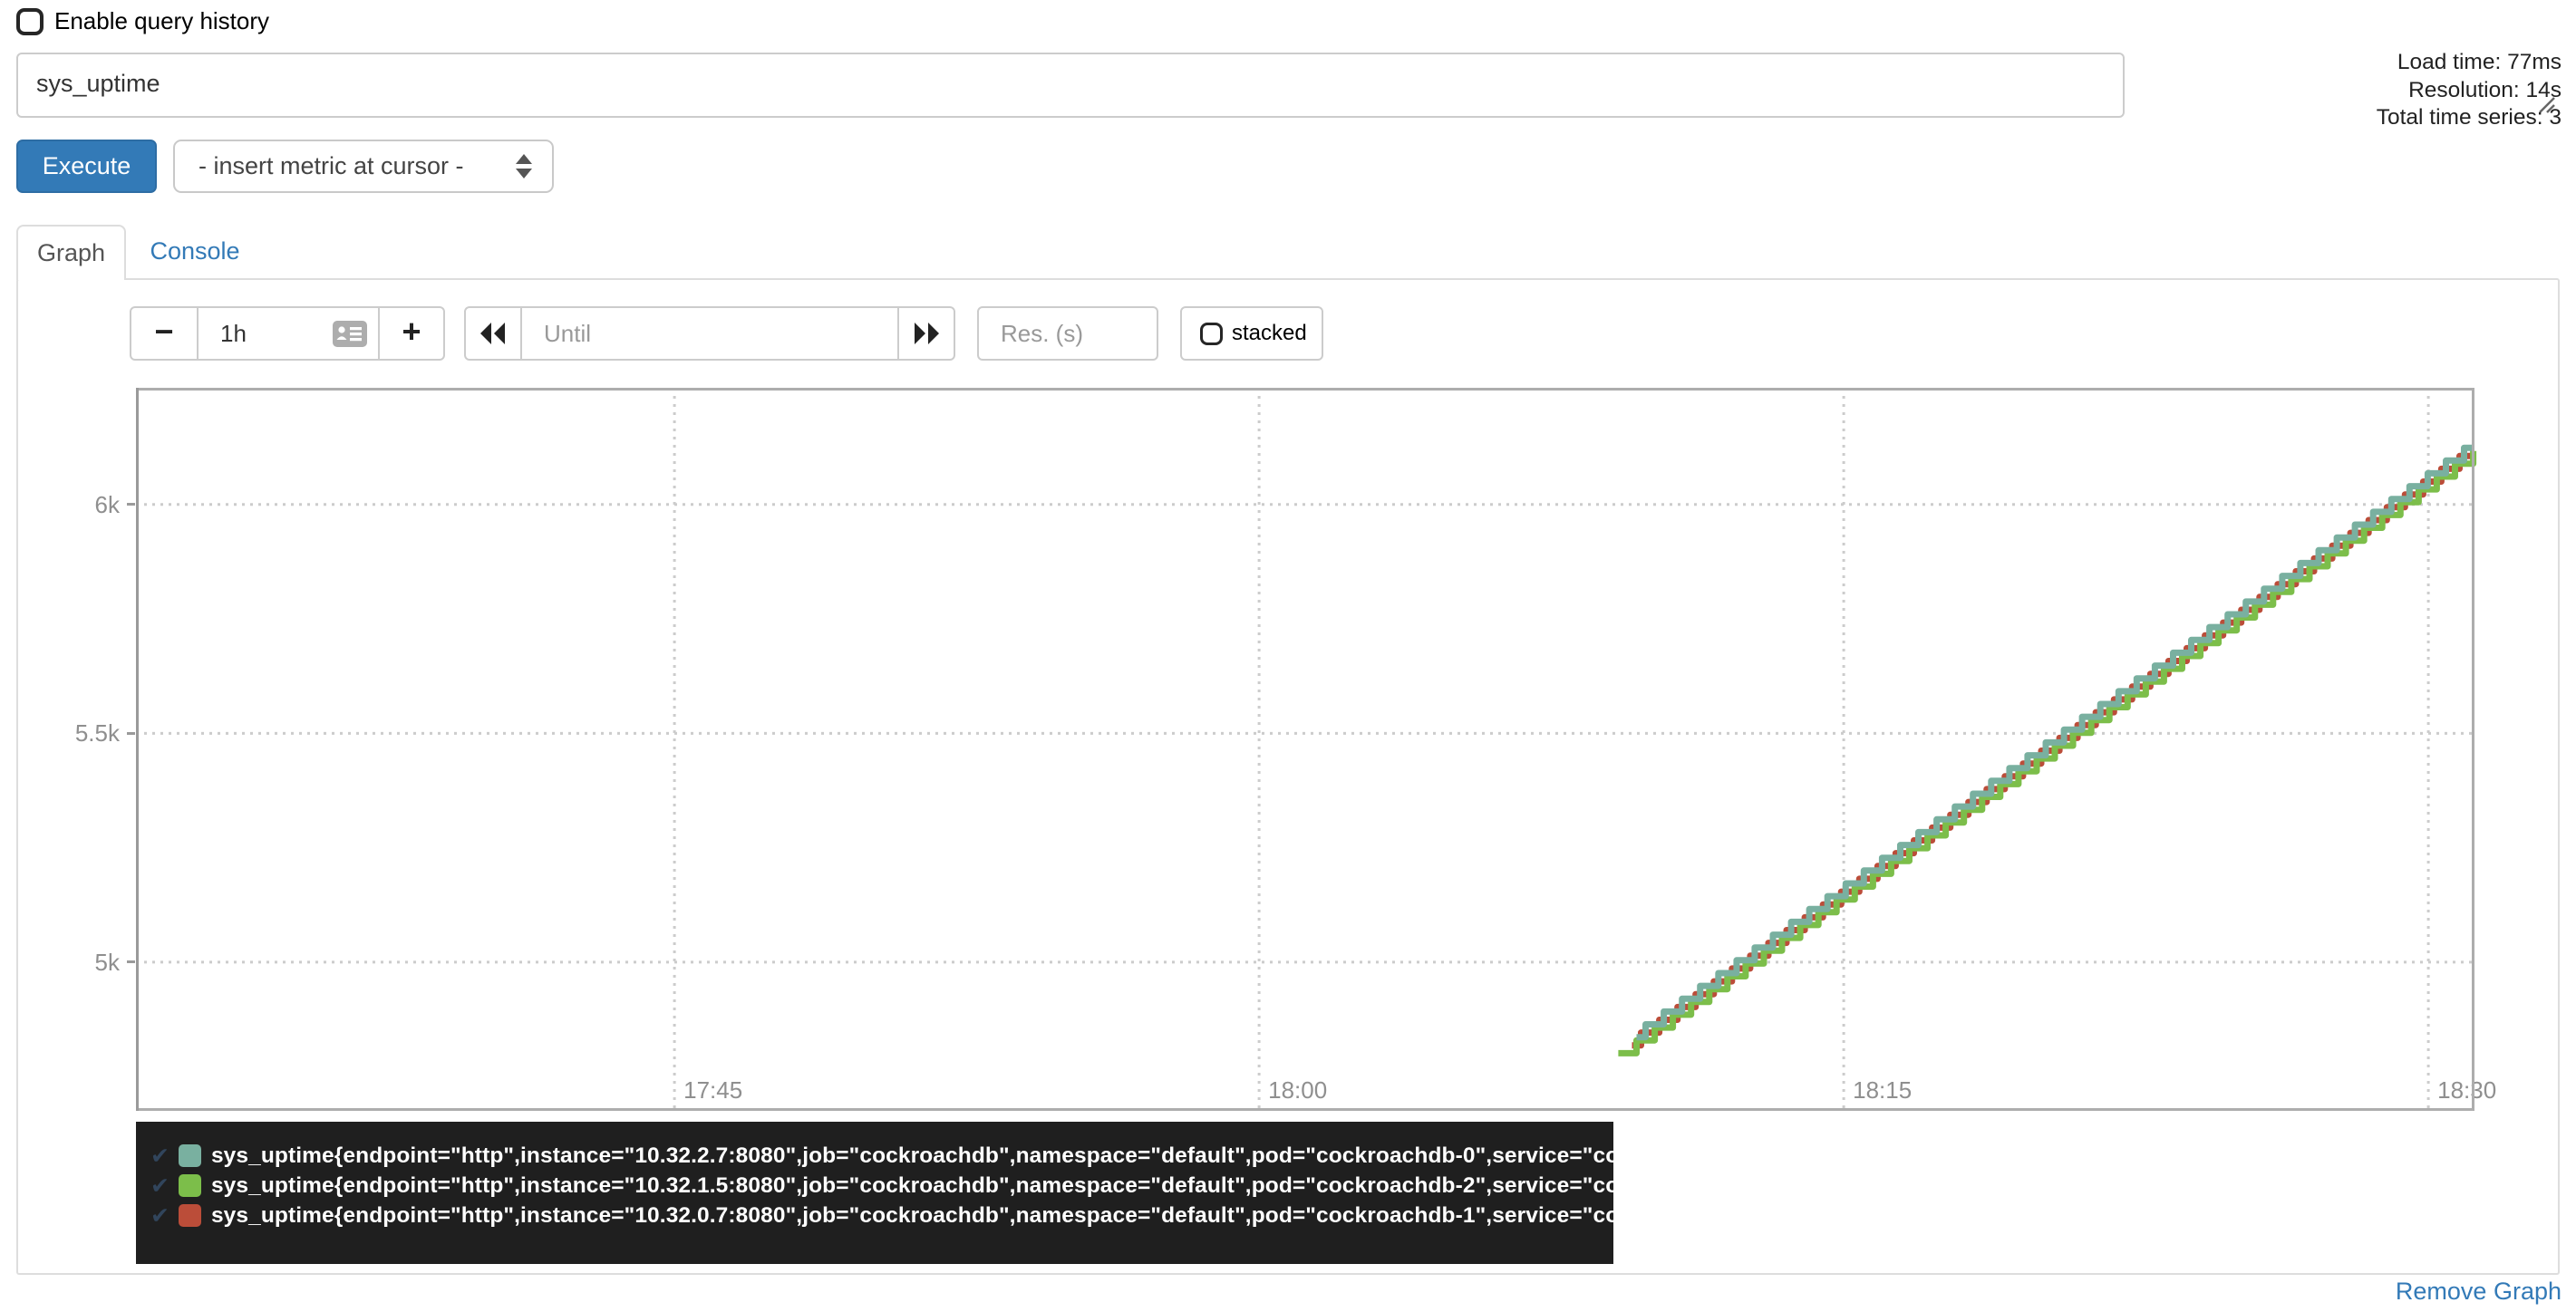  Describe the element at coordinates (524, 166) in the screenshot. I see `select-arrows-icon` at that location.